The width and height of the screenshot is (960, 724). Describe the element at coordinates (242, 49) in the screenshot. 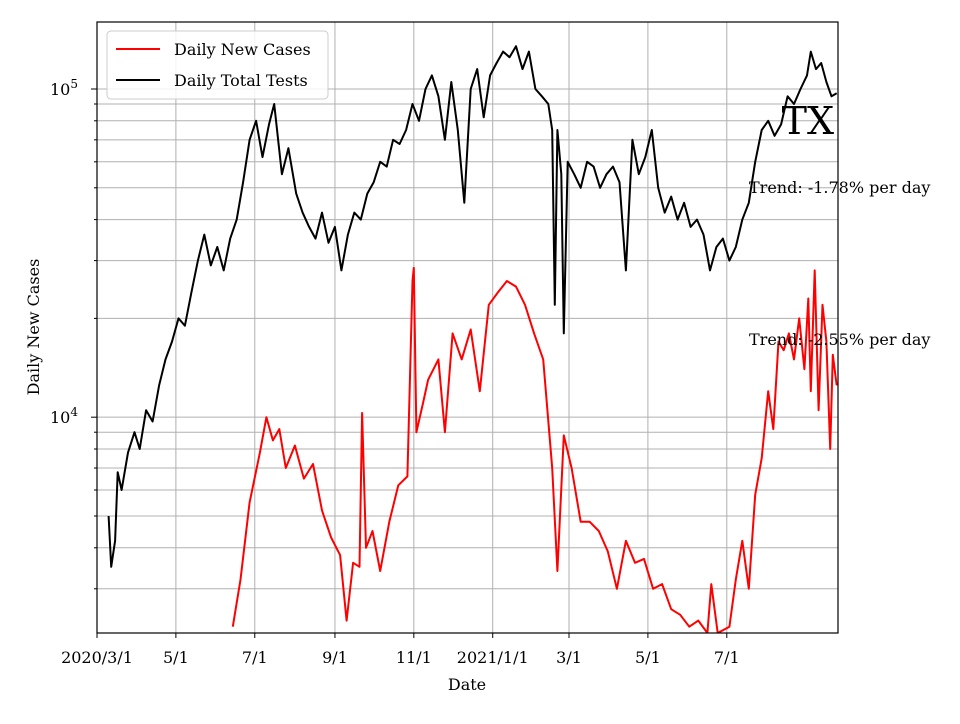

I see `legend-label-cases: Daily New Cases` at that location.